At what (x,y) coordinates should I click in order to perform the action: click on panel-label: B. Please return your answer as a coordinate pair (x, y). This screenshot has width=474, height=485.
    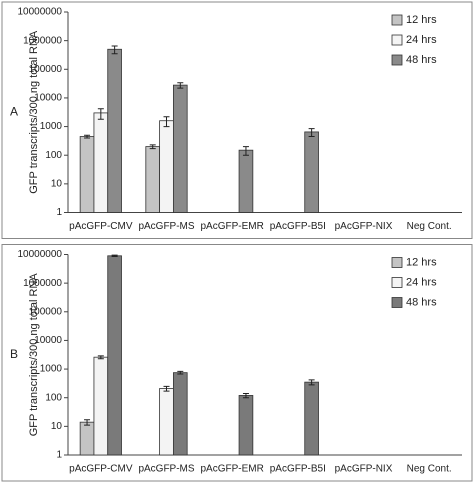
    Looking at the image, I should click on (14, 354).